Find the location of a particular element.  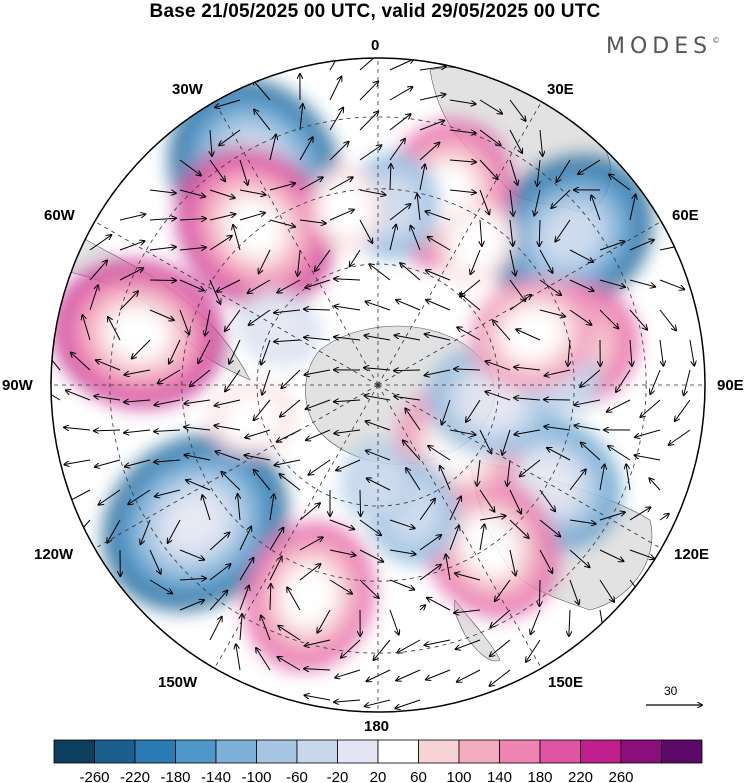

lon-label-150w: 150W is located at coordinates (178, 682).